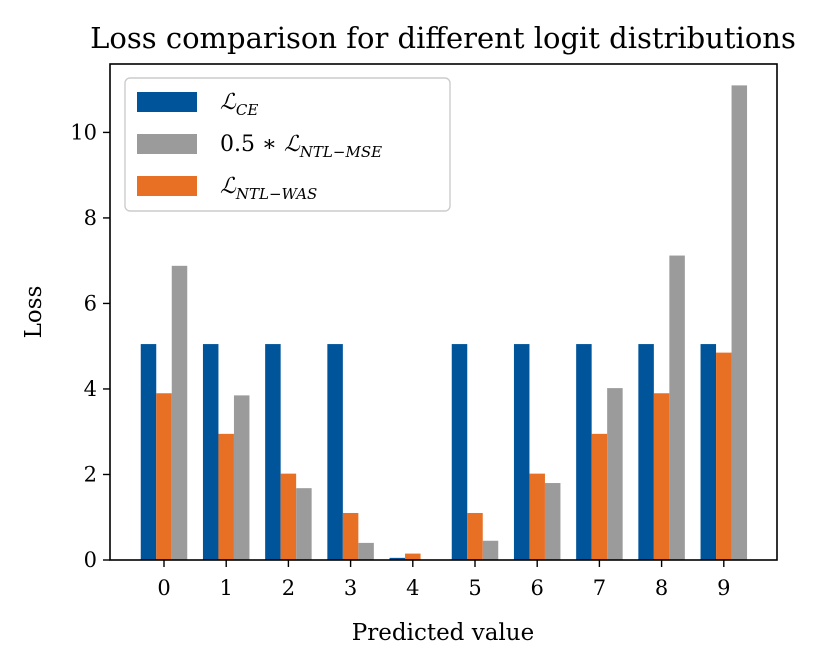 The image size is (829, 668). What do you see at coordinates (475, 536) in the screenshot?
I see `bar-series1-cat5` at bounding box center [475, 536].